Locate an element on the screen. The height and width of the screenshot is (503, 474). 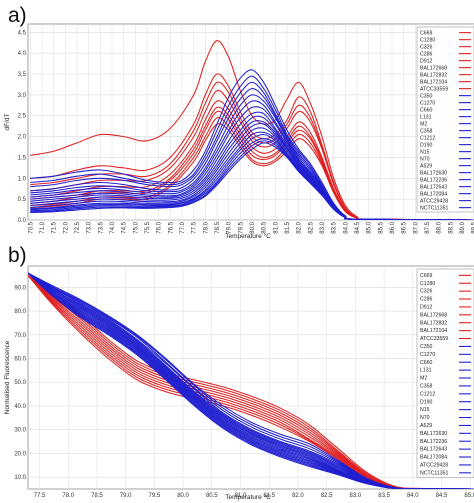
y-tick-label: 2.5 is located at coordinates (22, 117).